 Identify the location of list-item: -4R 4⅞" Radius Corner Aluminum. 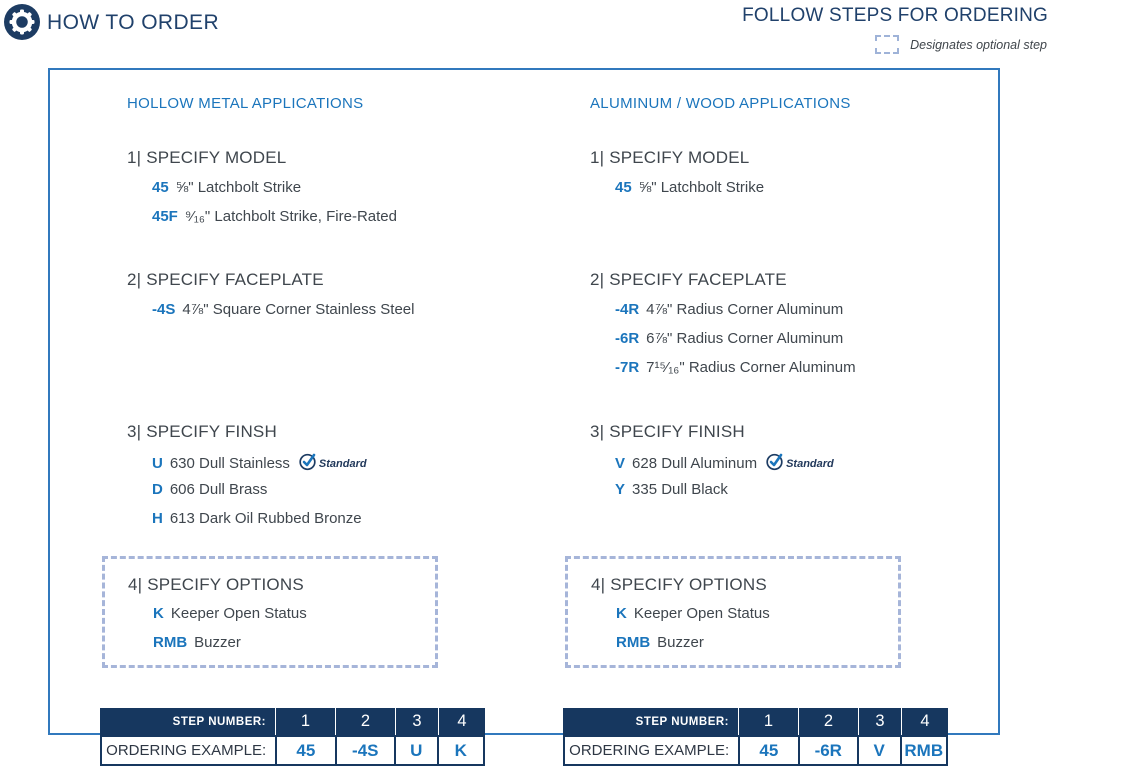
(729, 309).